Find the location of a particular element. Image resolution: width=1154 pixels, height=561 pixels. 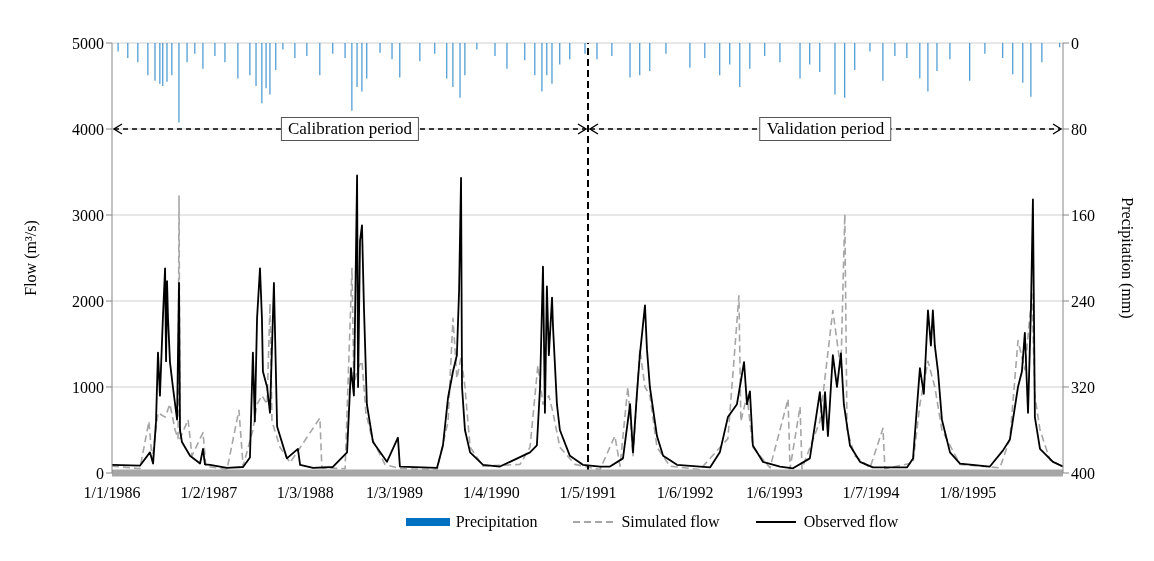

legend-label: Simulated flow is located at coordinates (670, 522).